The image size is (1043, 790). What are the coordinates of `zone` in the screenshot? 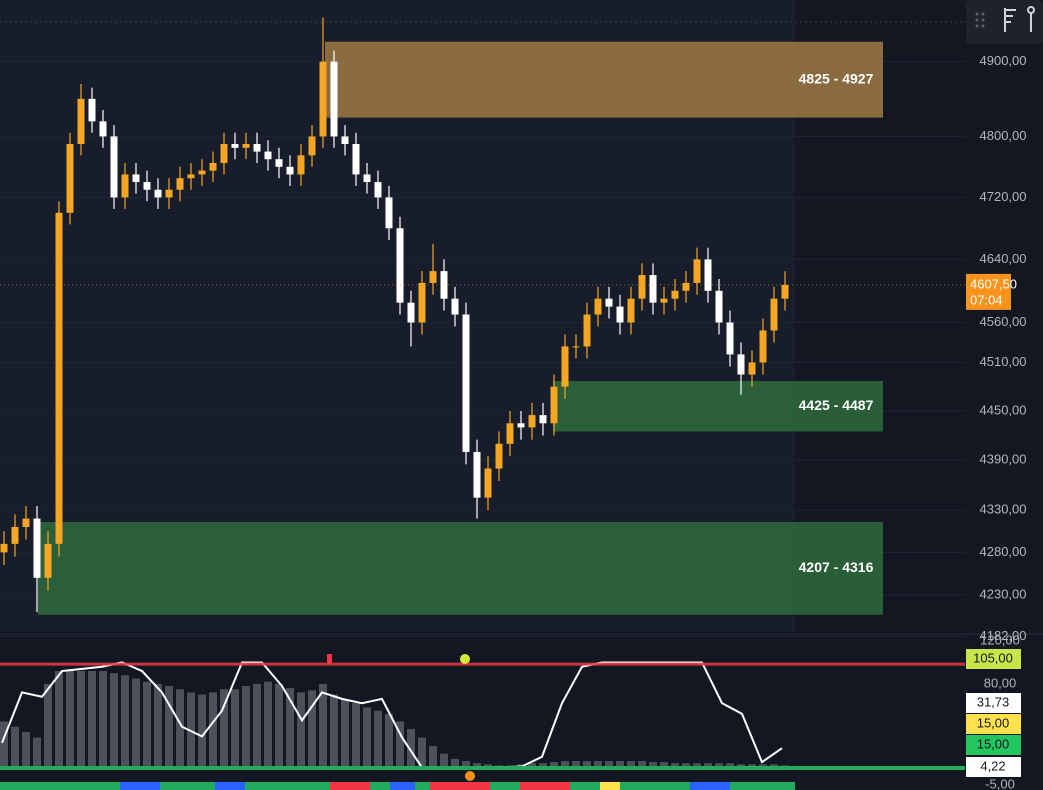 It's located at (460, 568).